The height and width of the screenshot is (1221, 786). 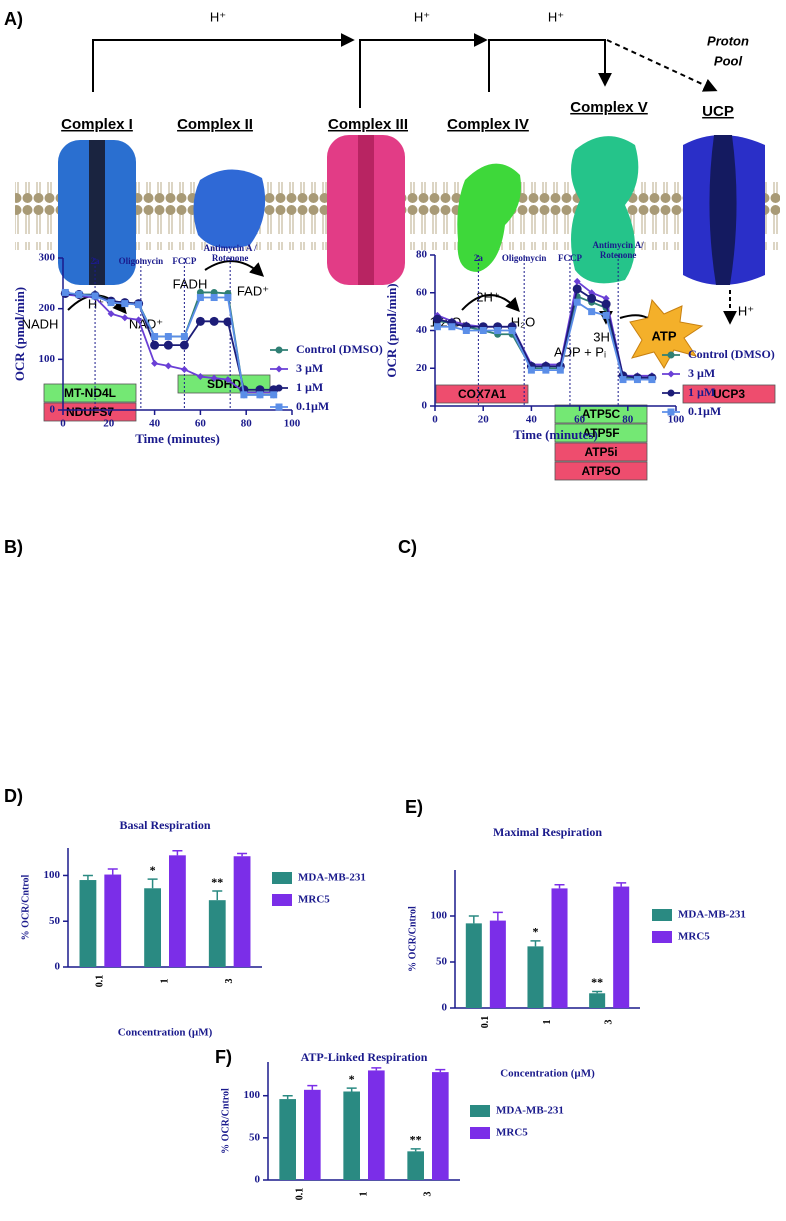 I want to click on gene-label: ATP5C, so click(x=601, y=414).